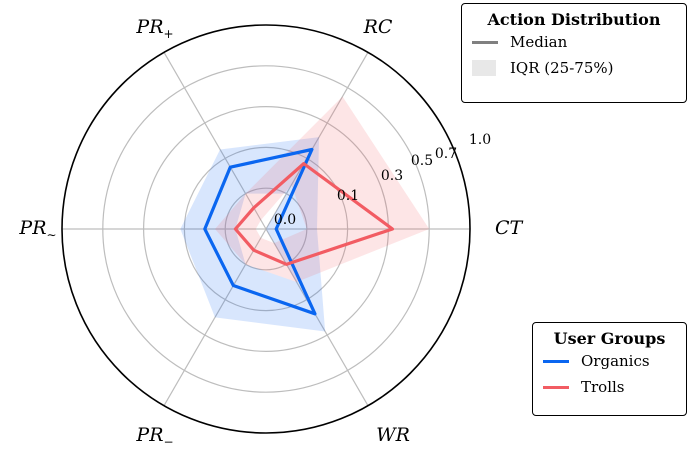 The height and width of the screenshot is (458, 697). What do you see at coordinates (393, 435) in the screenshot?
I see `axis-label-WR: WR` at bounding box center [393, 435].